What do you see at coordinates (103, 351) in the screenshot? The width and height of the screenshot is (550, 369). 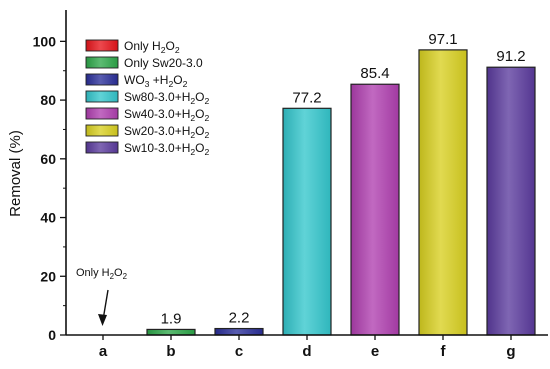 I see `x-tick-label-a: a` at bounding box center [103, 351].